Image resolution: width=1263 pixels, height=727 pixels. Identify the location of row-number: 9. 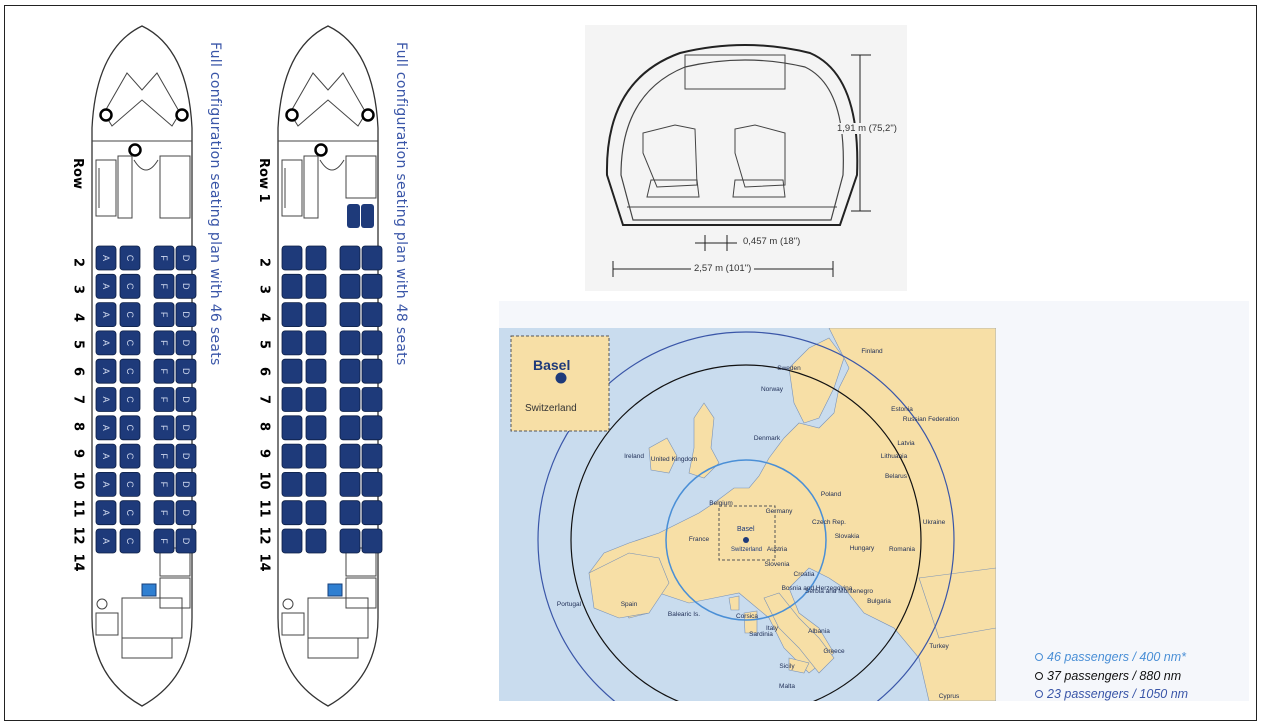
(78, 454).